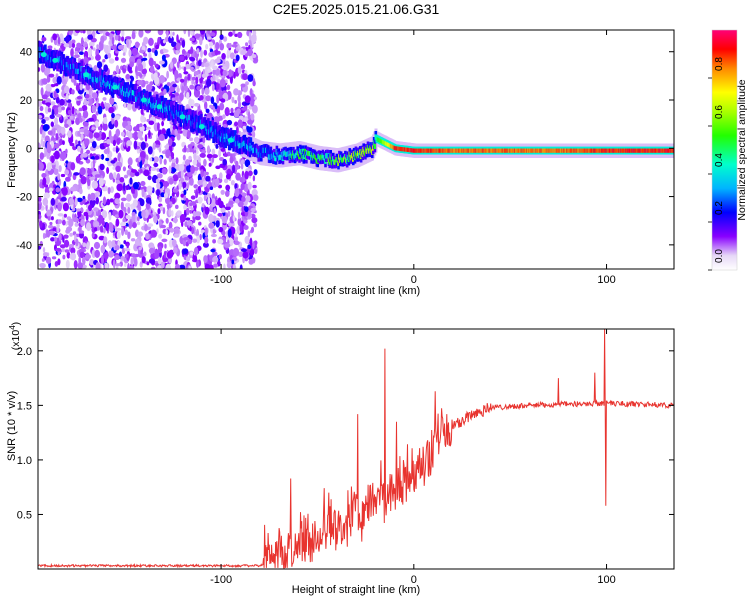 The width and height of the screenshot is (750, 600). Describe the element at coordinates (356, 590) in the screenshot. I see `snr-x-label: Height of straight line (km)` at that location.